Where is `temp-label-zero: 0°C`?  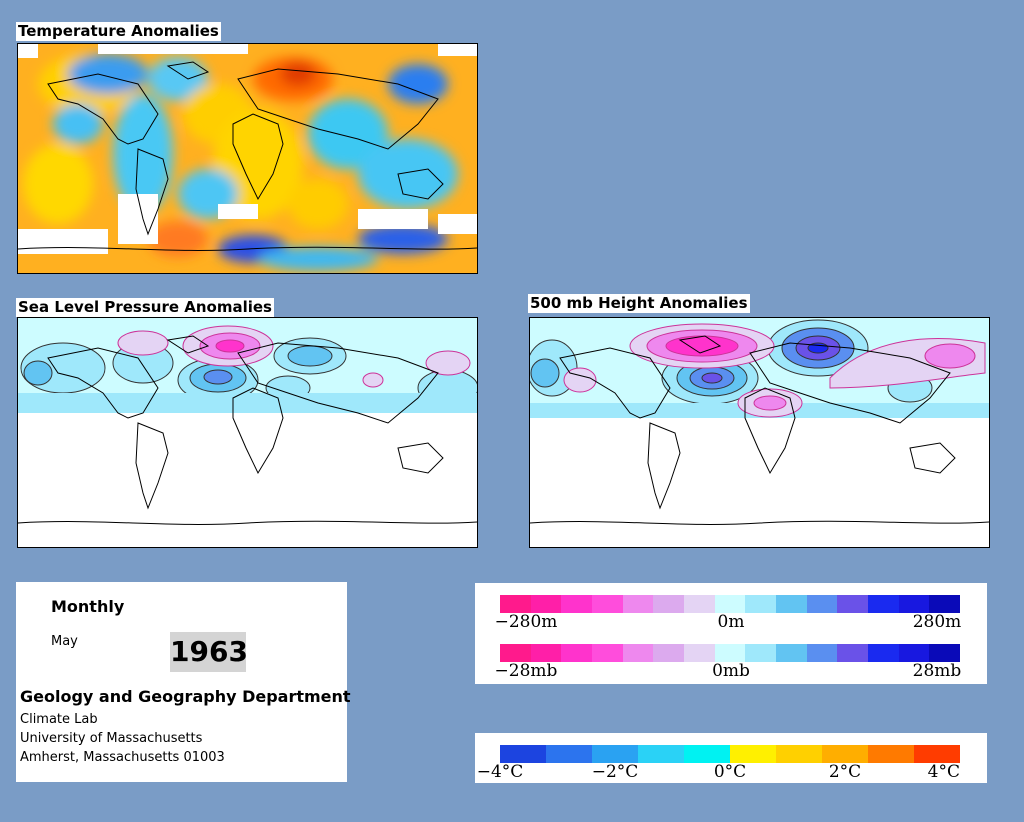
temp-label-zero: 0°C is located at coordinates (730, 772).